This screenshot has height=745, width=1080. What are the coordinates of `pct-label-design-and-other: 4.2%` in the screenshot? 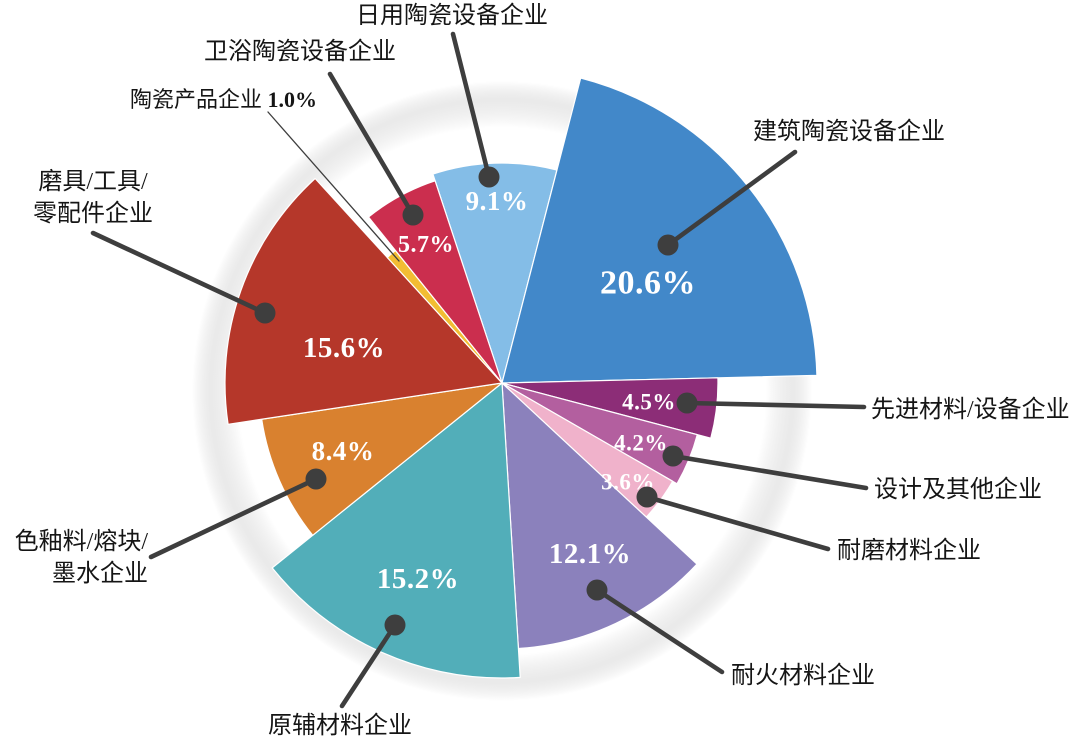 It's located at (641, 443).